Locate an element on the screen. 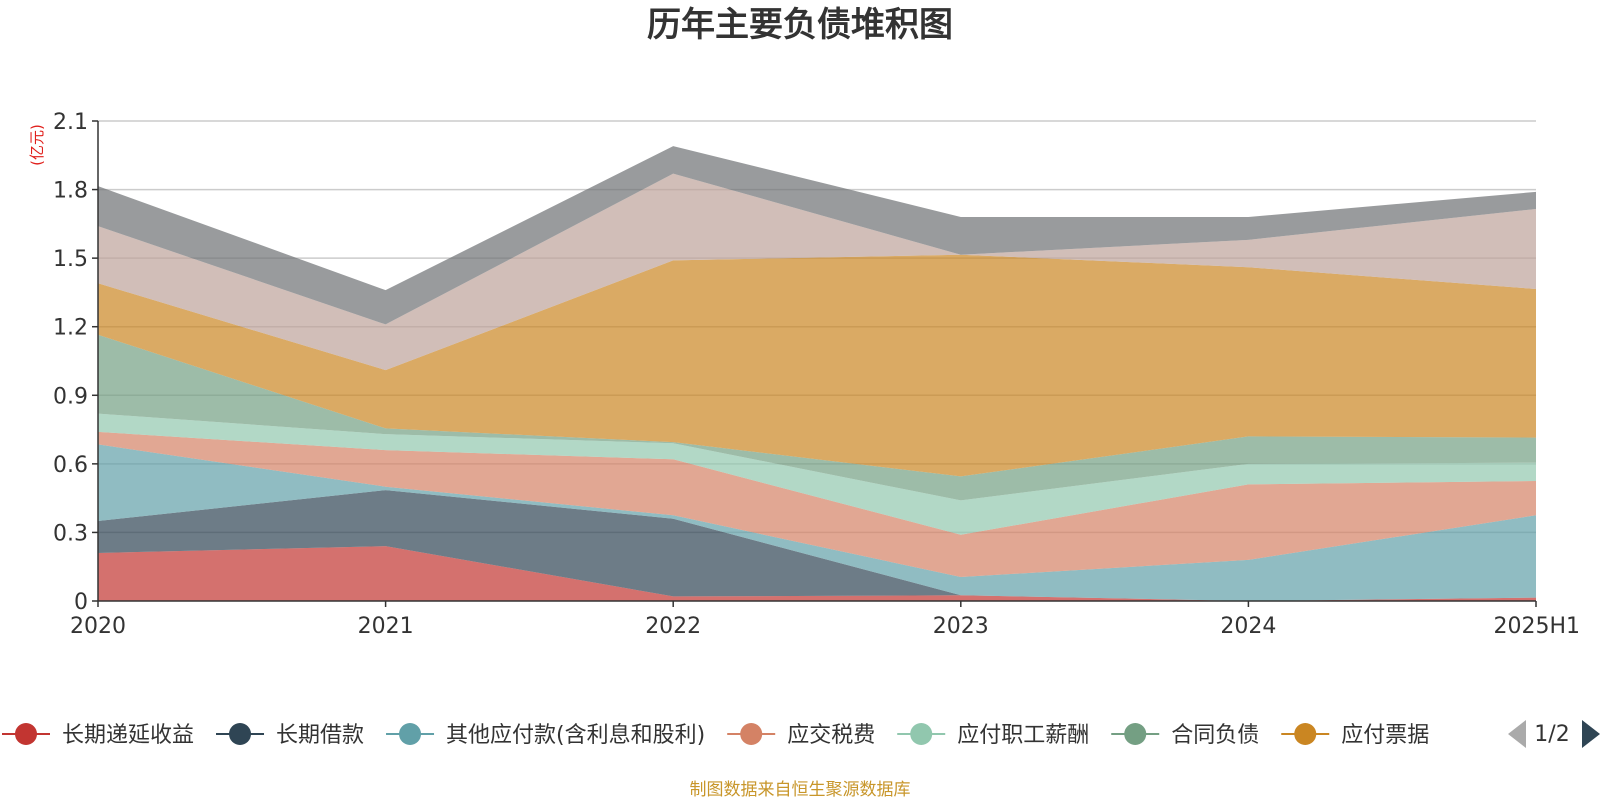 This screenshot has height=800, width=1600. pager-indicator: 1/2 is located at coordinates (1551, 734).